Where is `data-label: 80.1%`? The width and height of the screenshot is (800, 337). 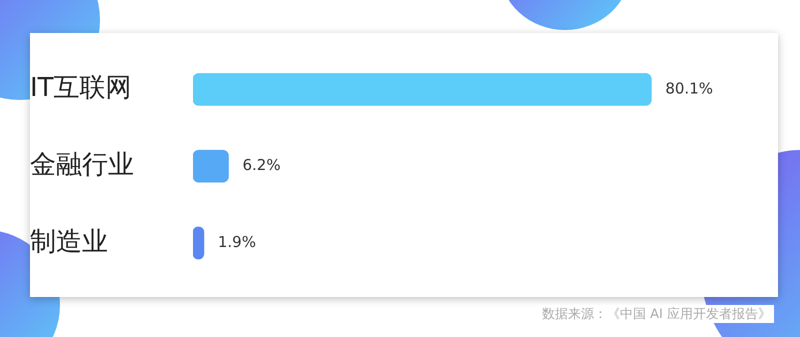
data-label: 80.1% is located at coordinates (689, 88).